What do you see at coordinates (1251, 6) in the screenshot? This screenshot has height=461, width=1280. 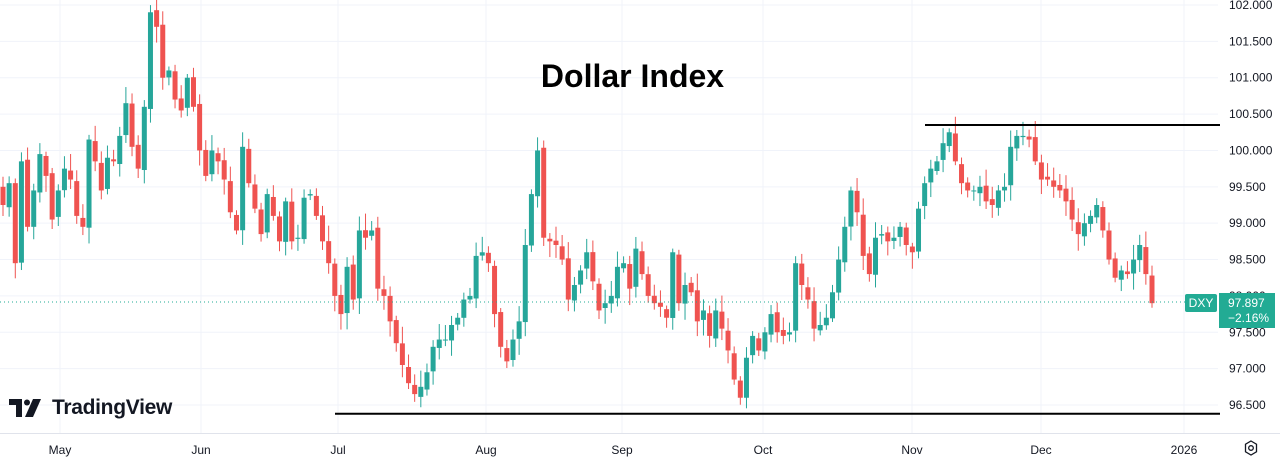 I see `y-tick-label: 102.000` at bounding box center [1251, 6].